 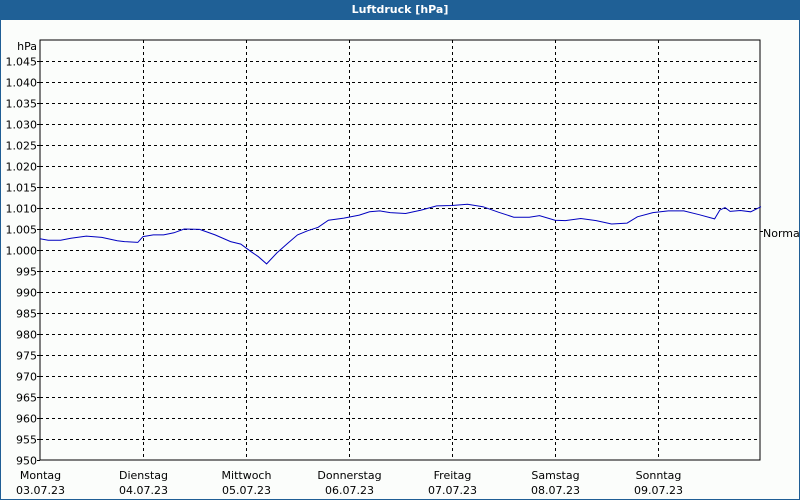 I want to click on x-tick-date: 04.07.23, so click(x=143, y=490).